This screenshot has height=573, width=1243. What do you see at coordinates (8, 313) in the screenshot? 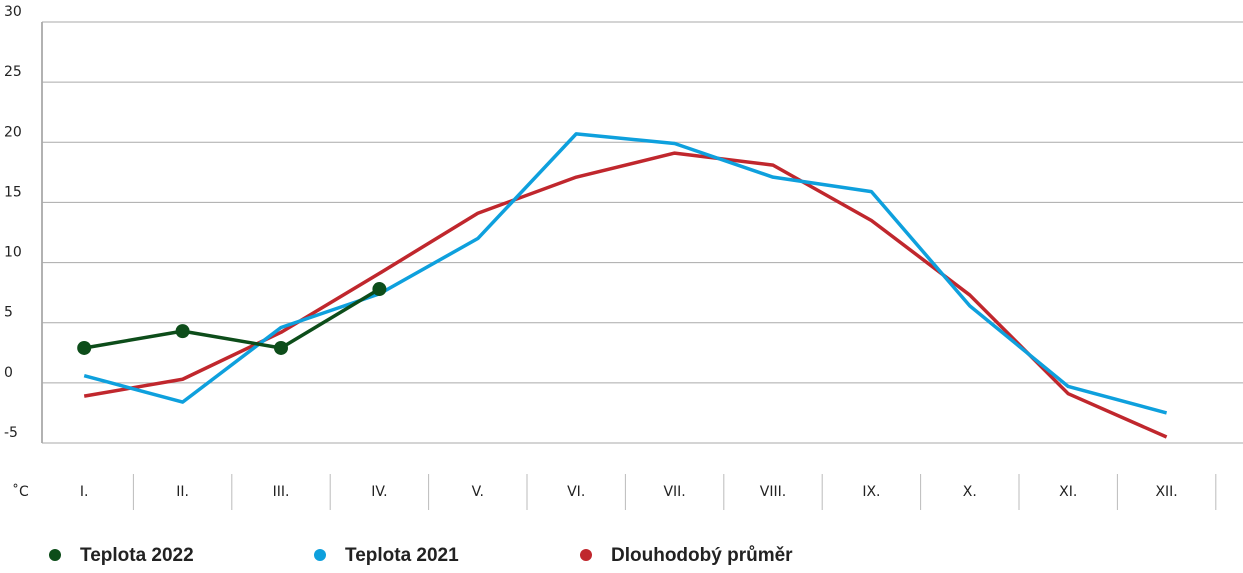
I see `y-tick-label: 5` at bounding box center [8, 313].